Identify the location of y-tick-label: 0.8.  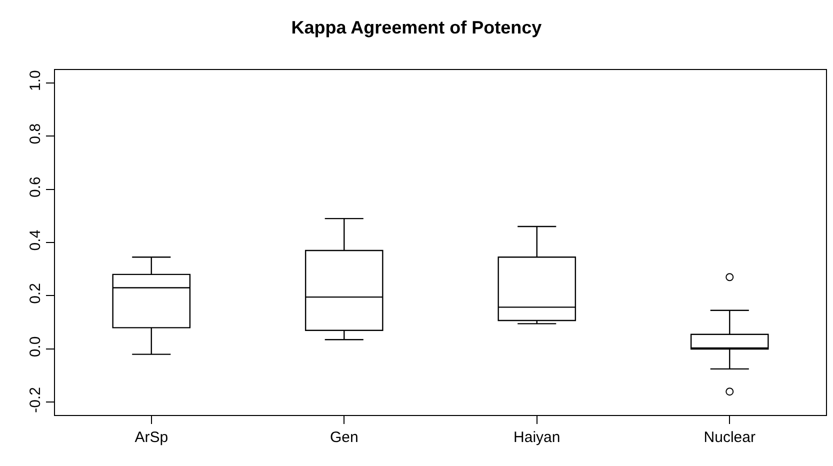
(35, 133).